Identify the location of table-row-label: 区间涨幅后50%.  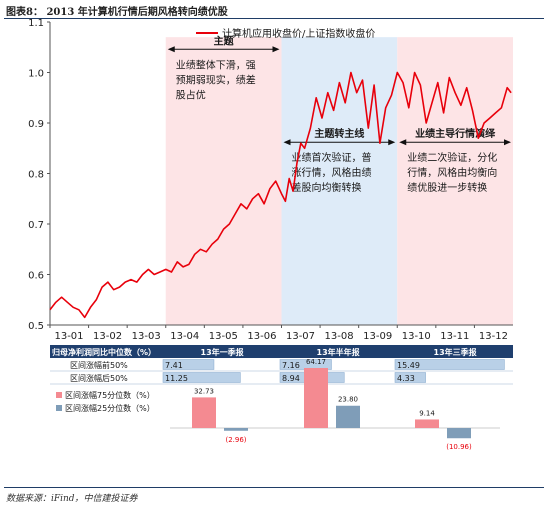
(99, 378).